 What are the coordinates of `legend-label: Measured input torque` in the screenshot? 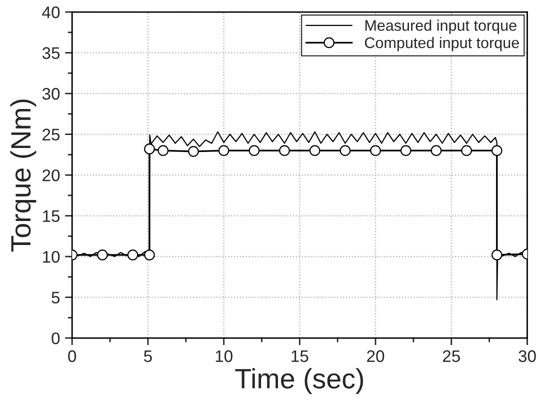 It's located at (440, 27).